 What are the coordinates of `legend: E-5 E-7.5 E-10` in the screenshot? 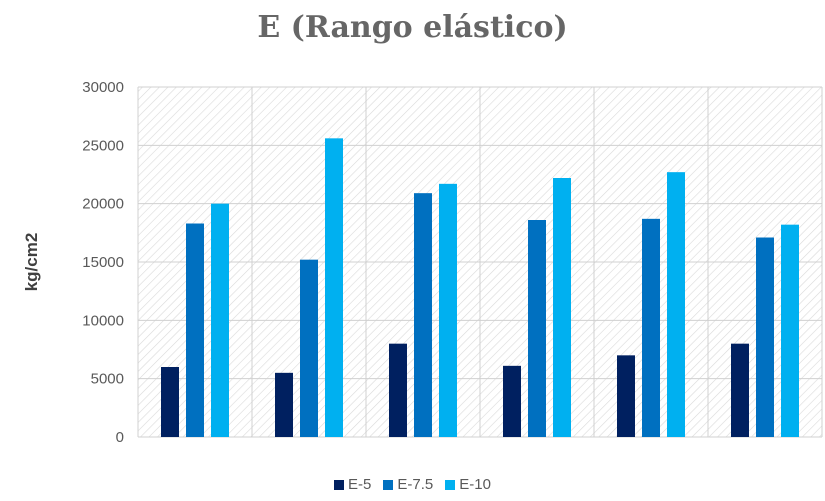 It's located at (412, 485).